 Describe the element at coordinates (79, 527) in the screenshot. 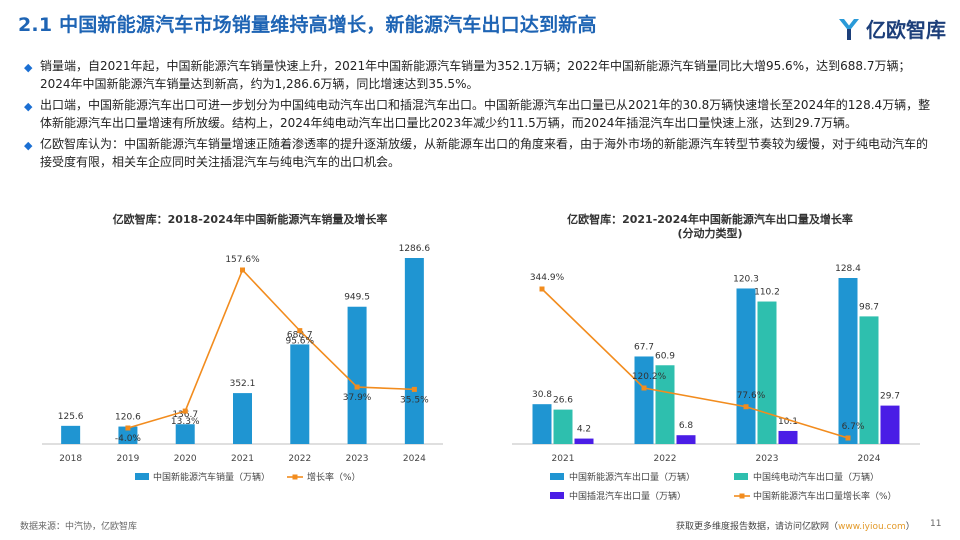

I see `footer-source: 数据来源：中汽协，亿欧智库` at that location.